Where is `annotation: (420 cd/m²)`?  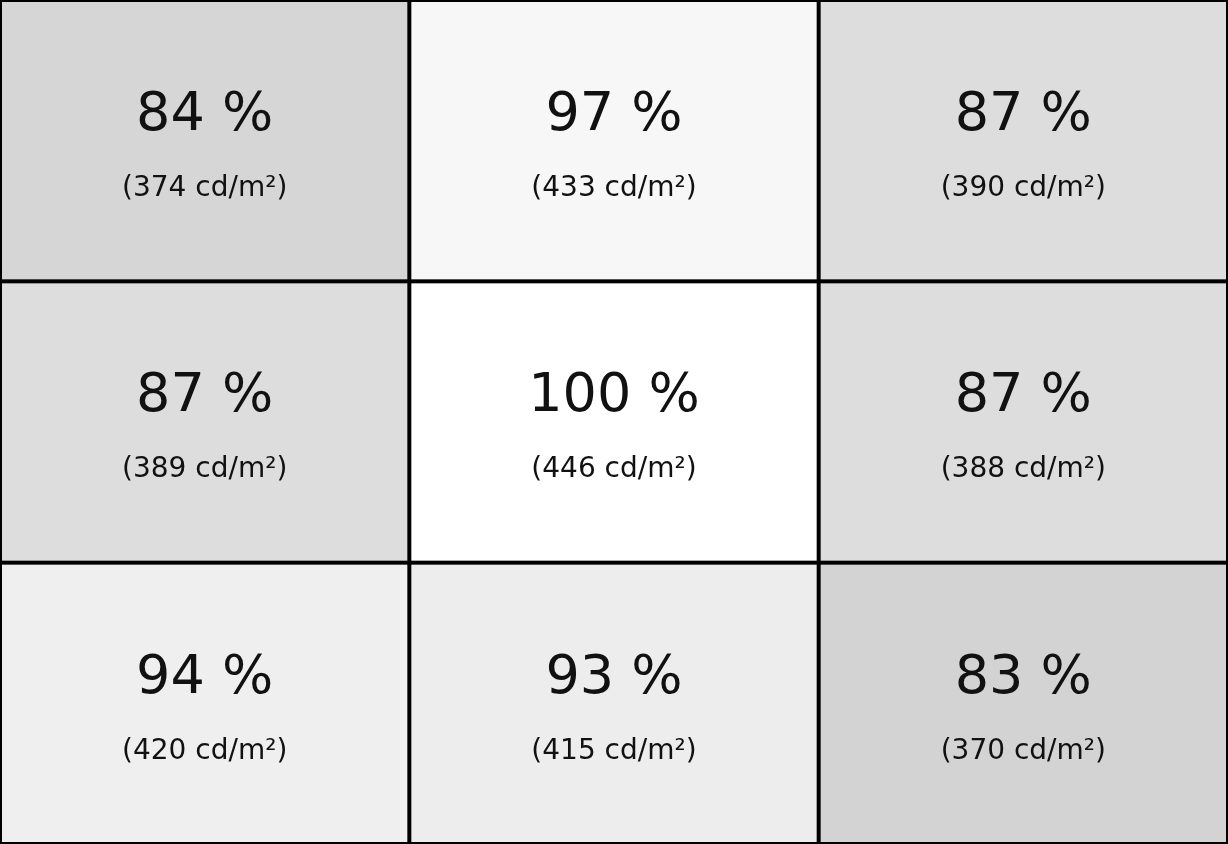
annotation: (420 cd/m²) is located at coordinates (205, 749).